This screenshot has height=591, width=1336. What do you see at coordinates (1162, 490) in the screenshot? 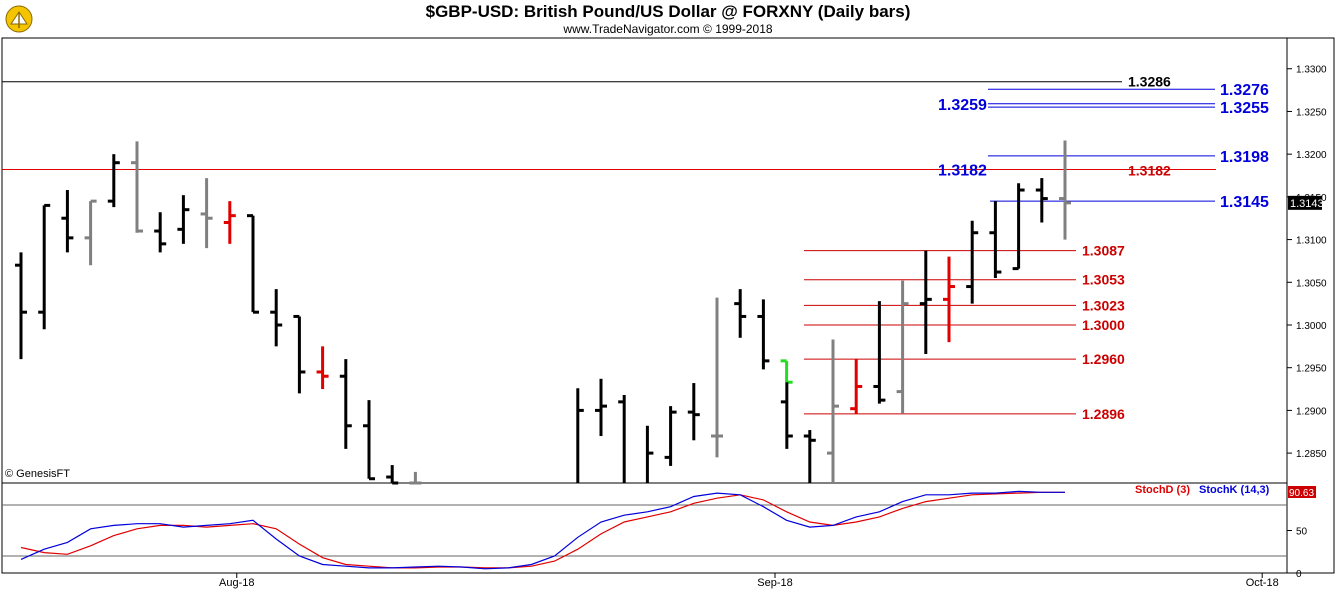
I see `stoch-legend-d: StochD (3)` at bounding box center [1162, 490].